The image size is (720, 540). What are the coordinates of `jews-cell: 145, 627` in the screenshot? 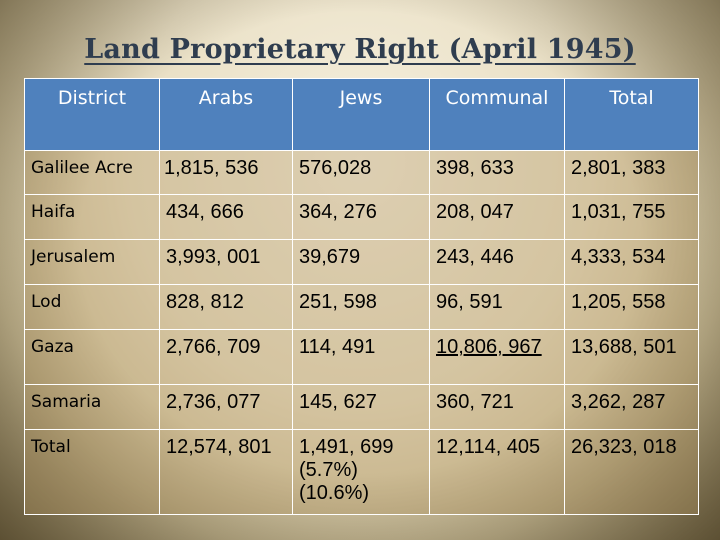 It's located at (361, 407).